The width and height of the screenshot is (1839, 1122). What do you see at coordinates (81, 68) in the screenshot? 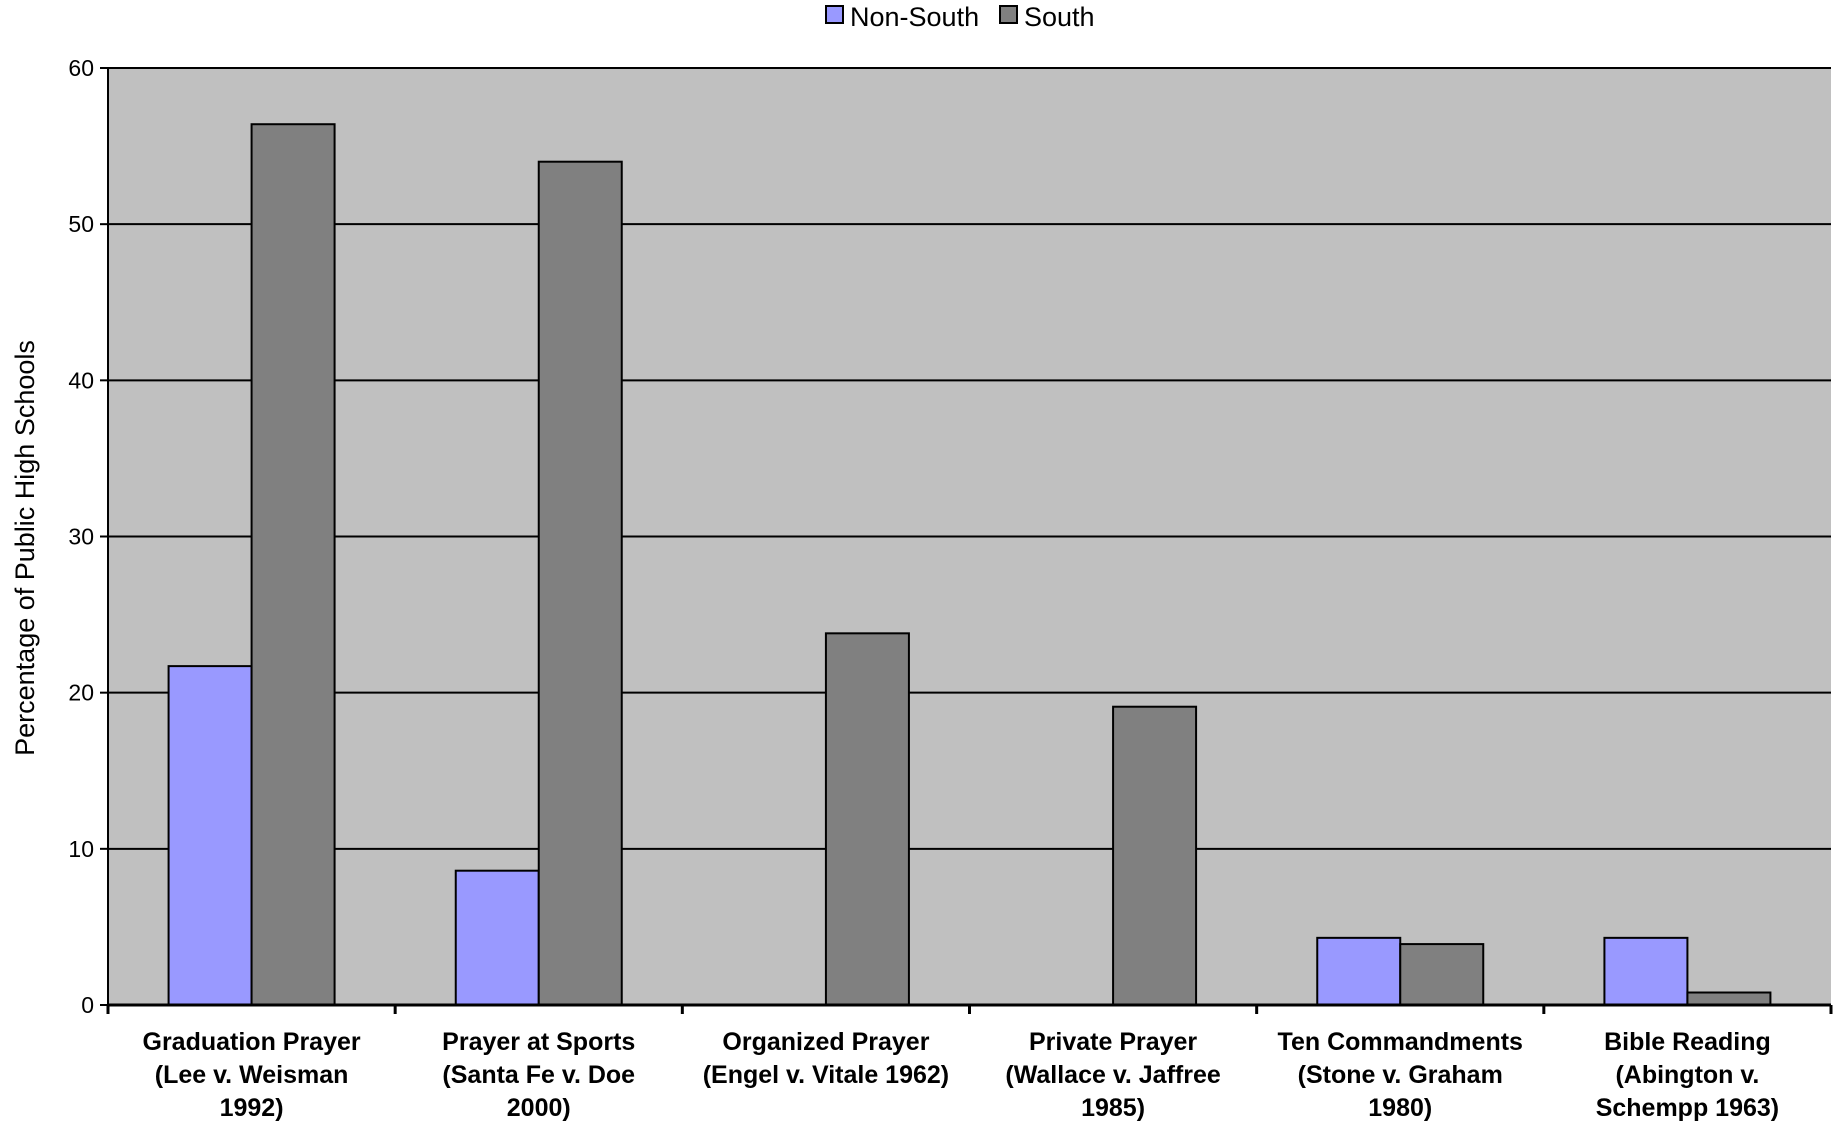
I see `y-tick-label: 60` at bounding box center [81, 68].